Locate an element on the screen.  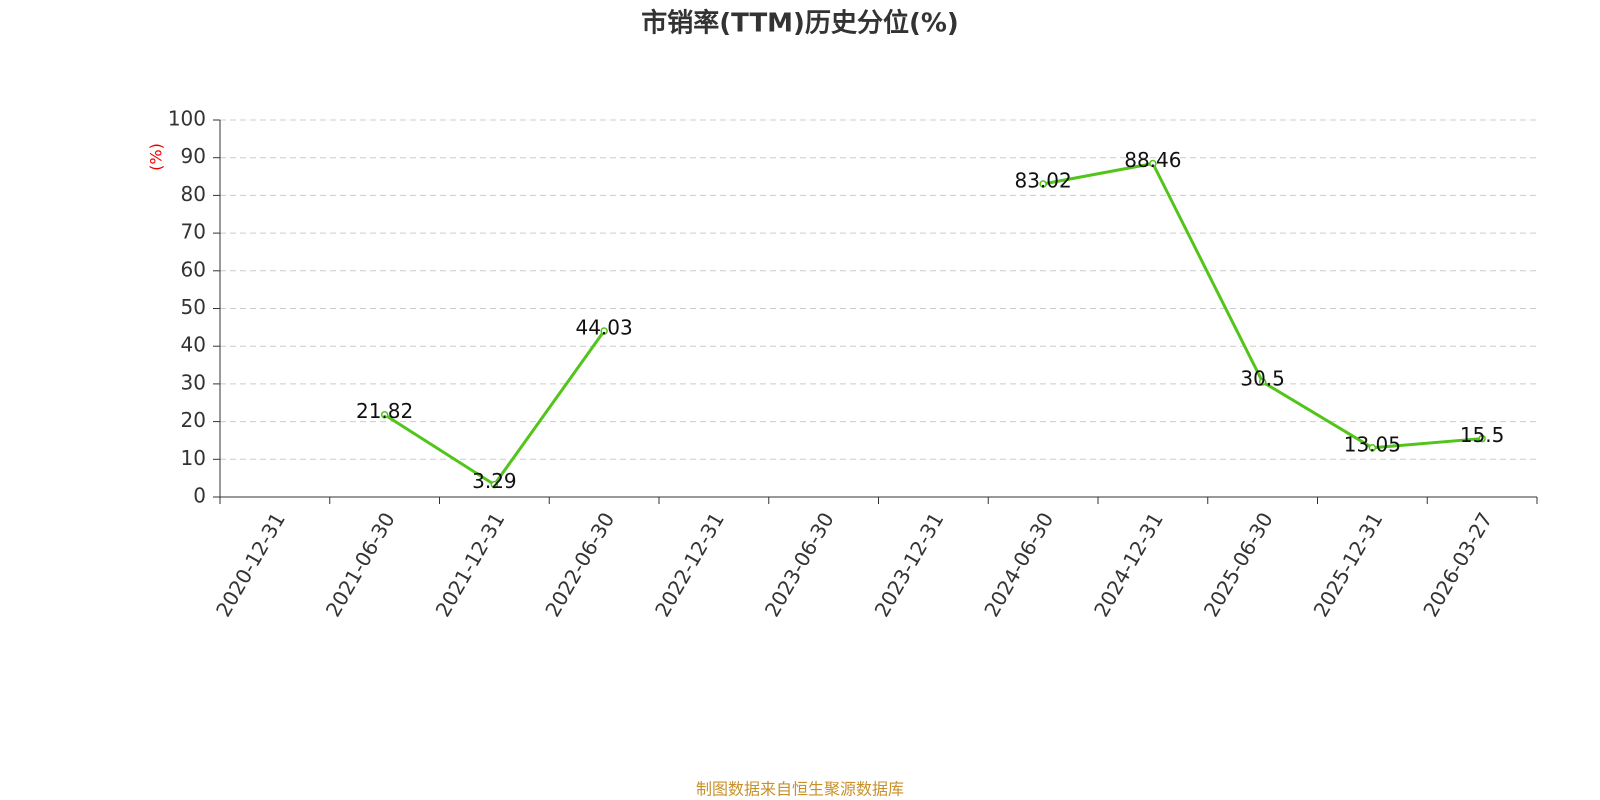
x-tick-label: 2020-12-31 is located at coordinates (250, 564).